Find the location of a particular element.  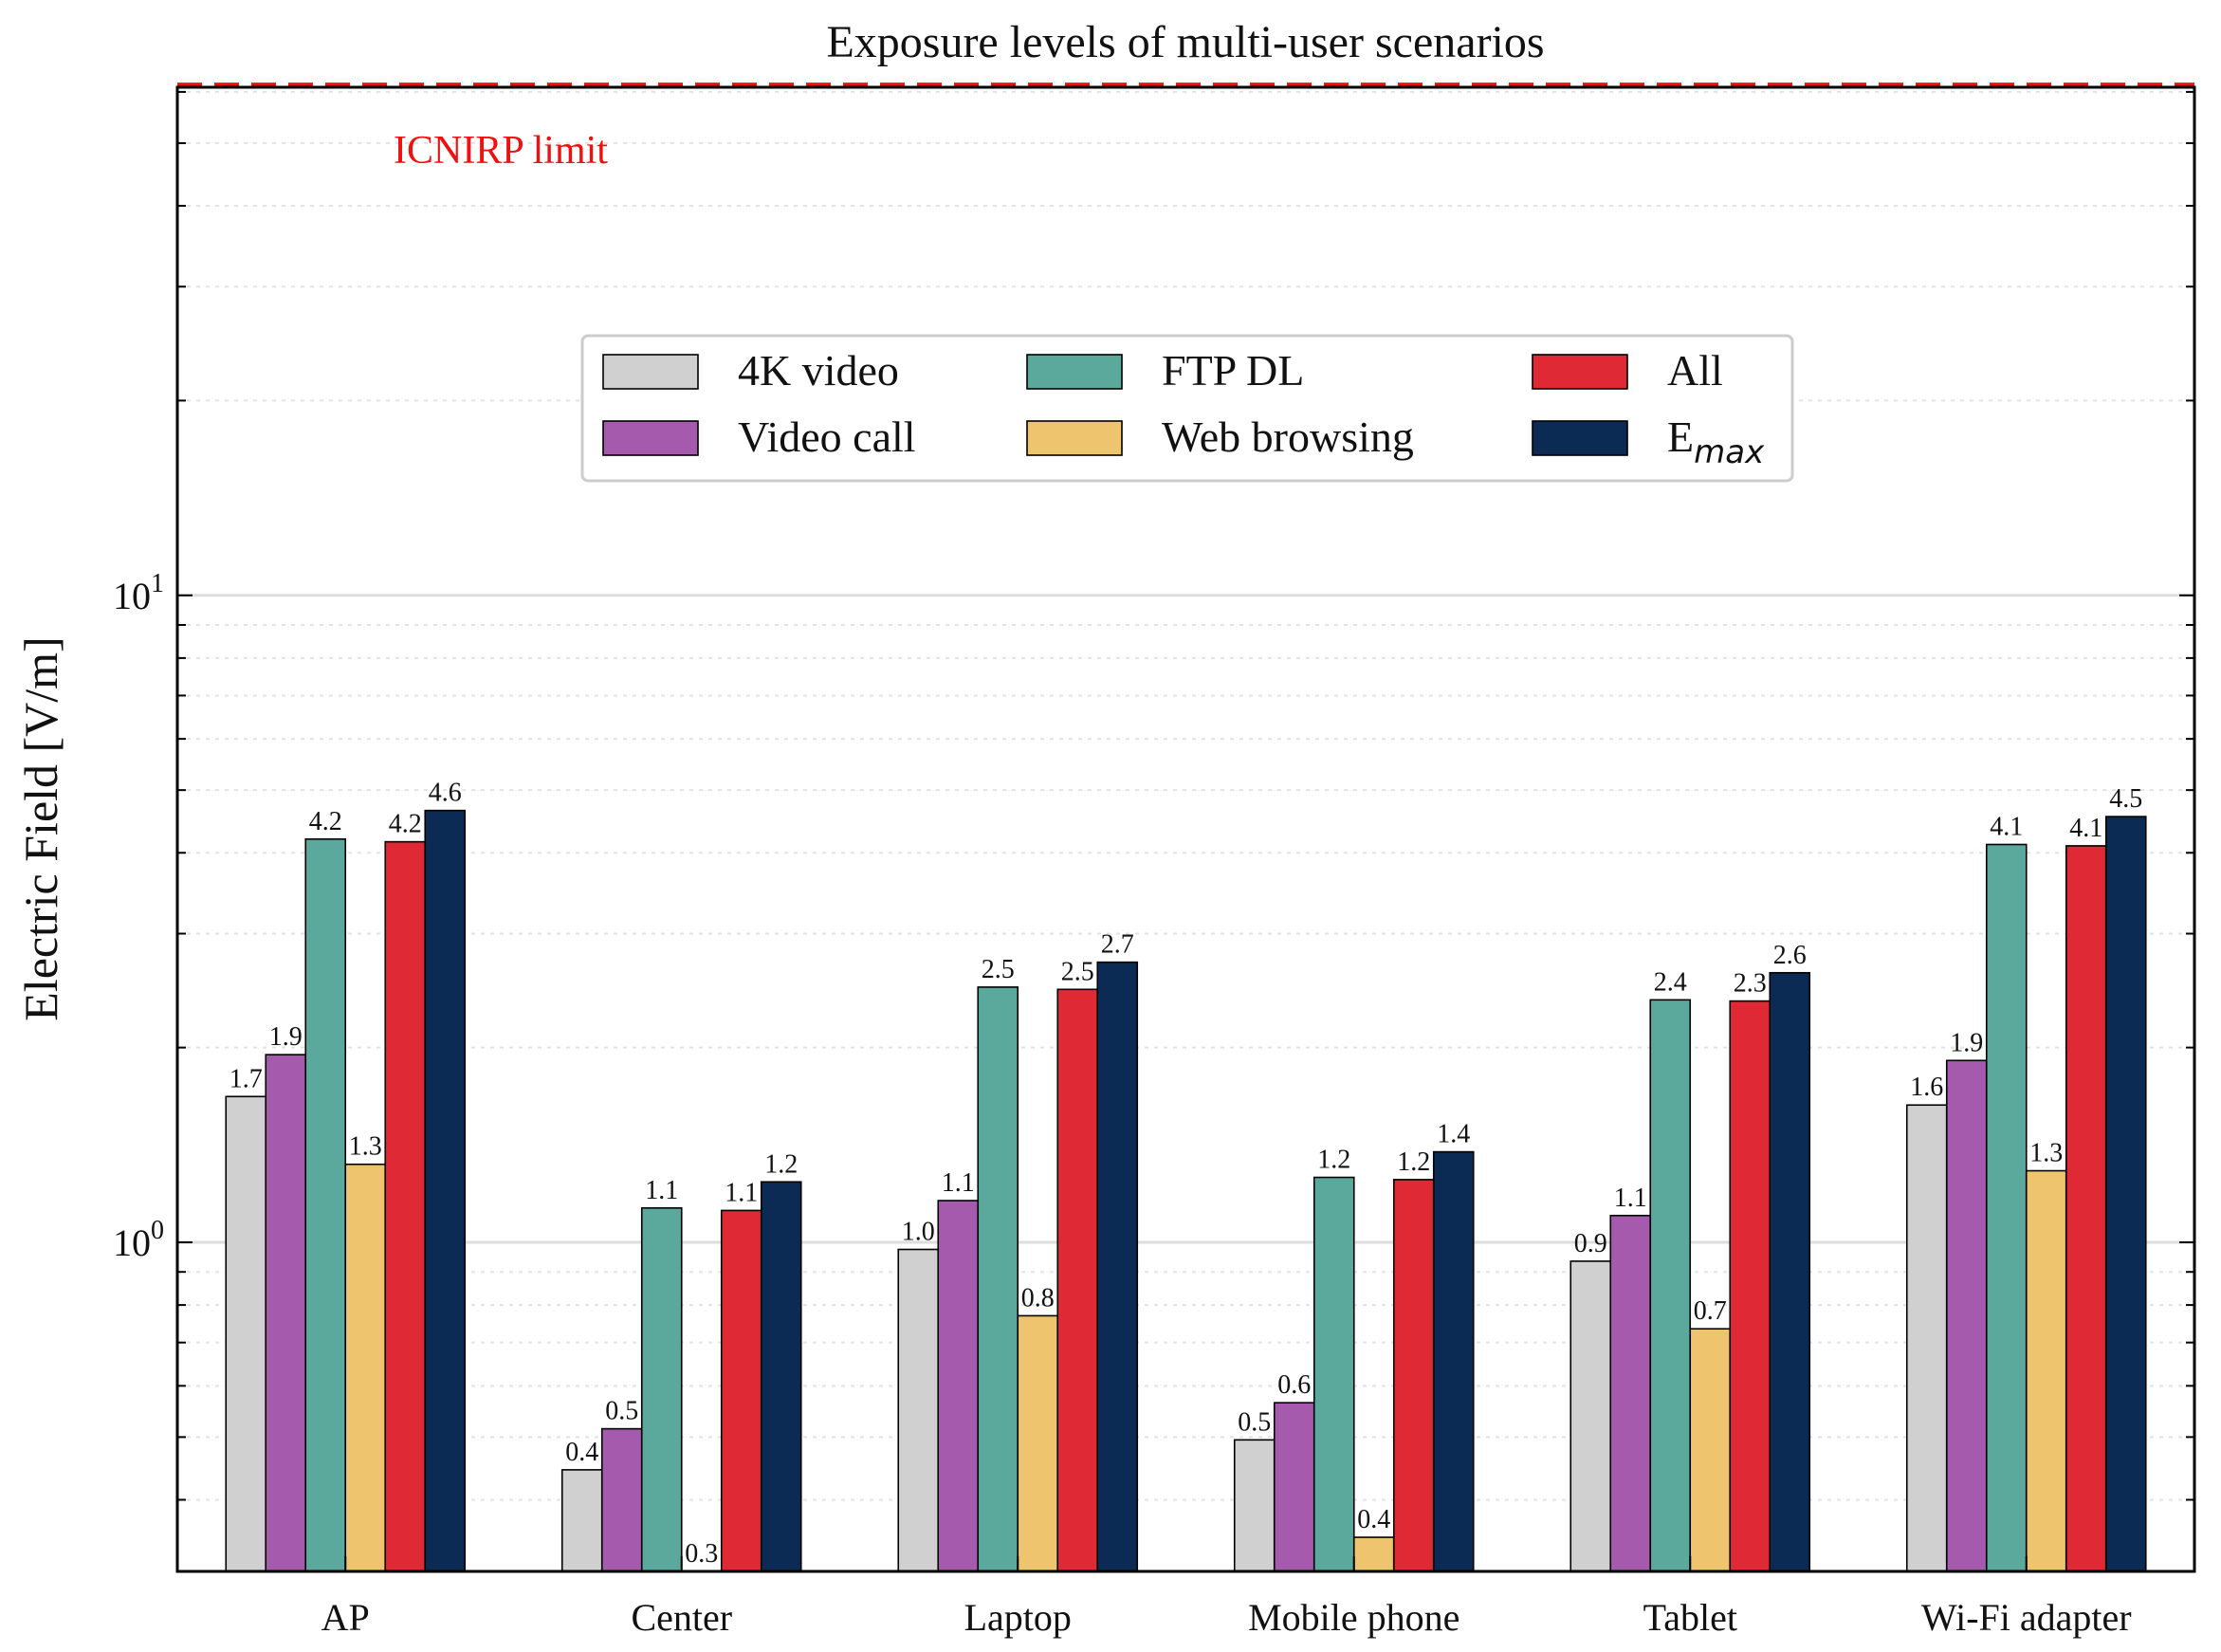

bar-value-label: 0.5 is located at coordinates (1254, 1422).